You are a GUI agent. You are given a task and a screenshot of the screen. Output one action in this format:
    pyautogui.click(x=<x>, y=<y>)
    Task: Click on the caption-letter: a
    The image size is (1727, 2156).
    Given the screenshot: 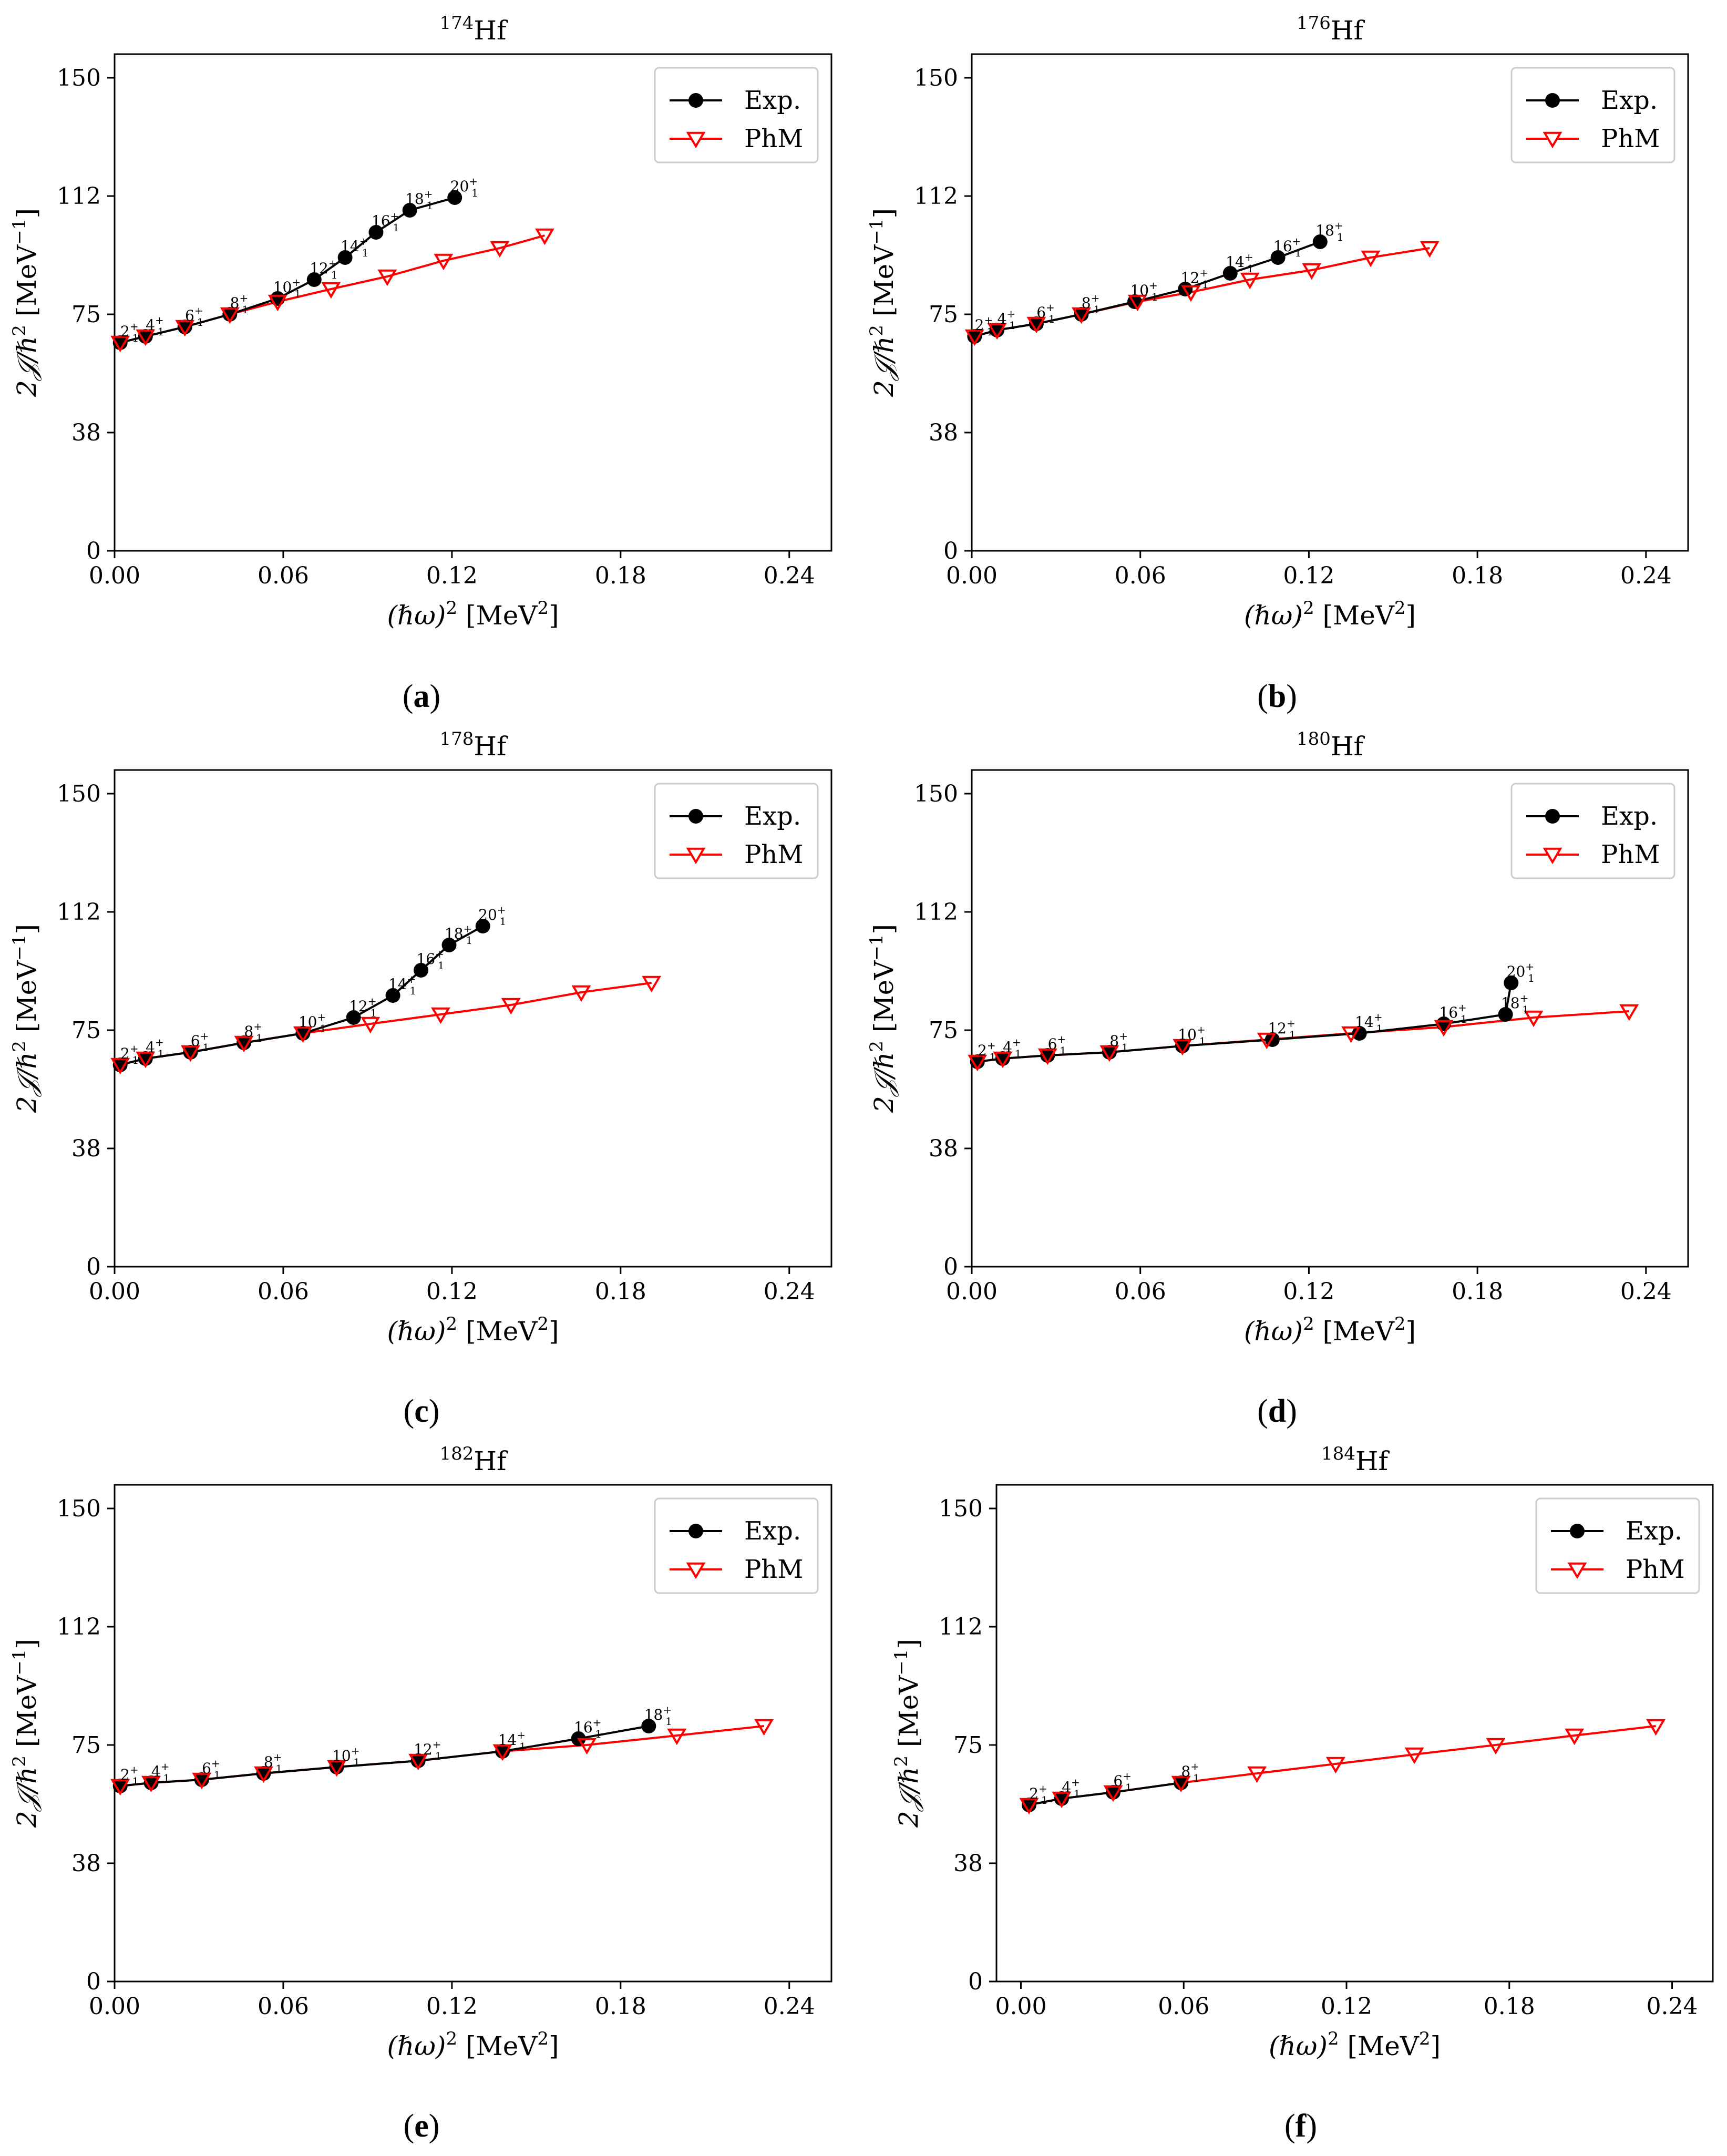 What is the action you would take?
    pyautogui.click(x=422, y=697)
    